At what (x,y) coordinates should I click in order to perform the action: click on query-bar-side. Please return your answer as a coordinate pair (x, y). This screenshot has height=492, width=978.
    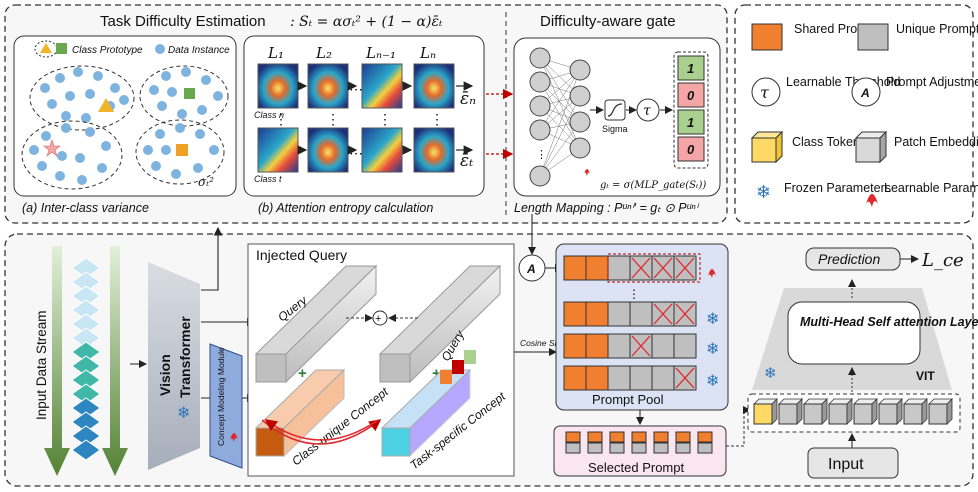
    Looking at the image, I should click on (331, 324).